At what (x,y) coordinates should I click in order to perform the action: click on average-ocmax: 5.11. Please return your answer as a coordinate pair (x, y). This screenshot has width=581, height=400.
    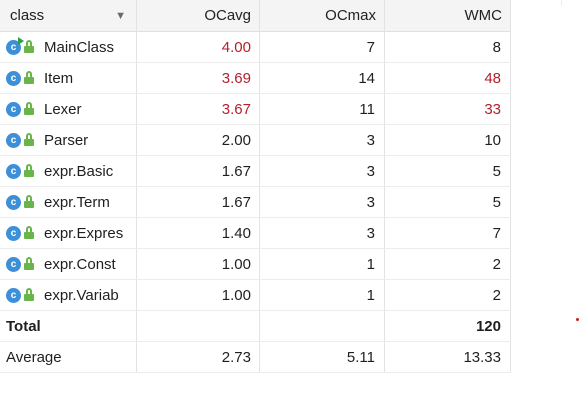
    Looking at the image, I should click on (322, 357).